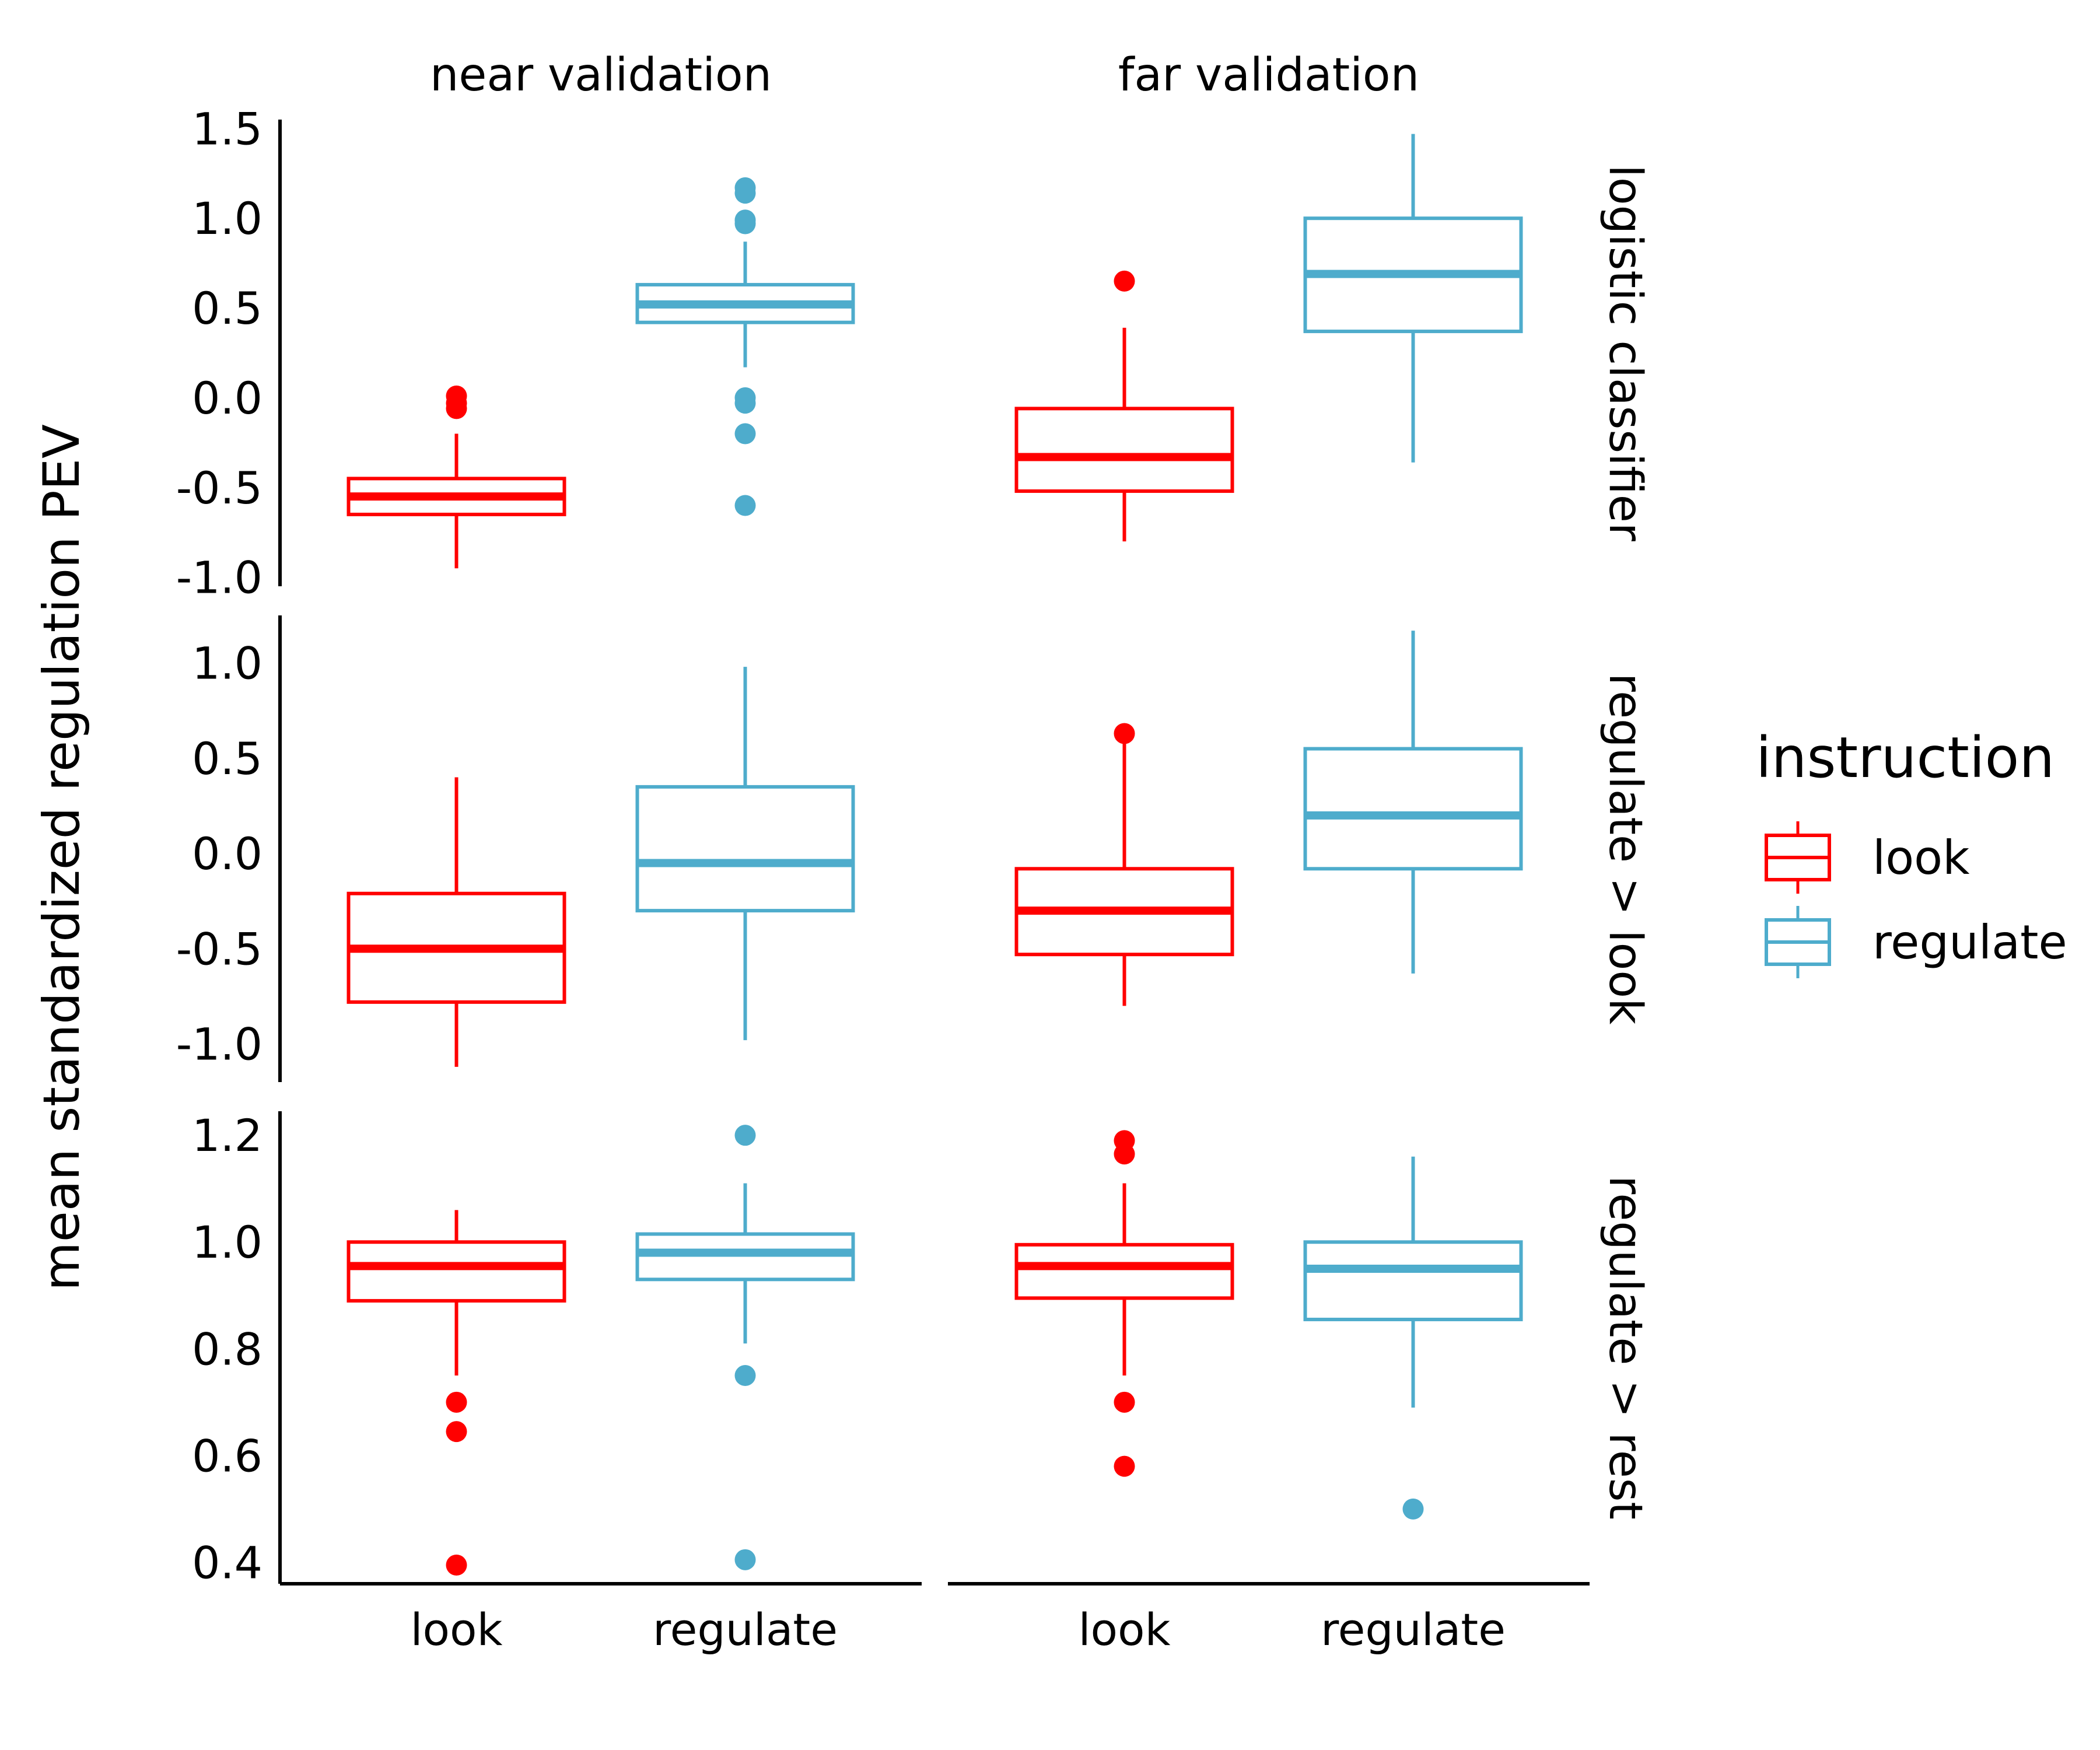 This screenshot has width=2100, height=1750. Describe the element at coordinates (1970, 942) in the screenshot. I see `legend-label: regulate` at that location.